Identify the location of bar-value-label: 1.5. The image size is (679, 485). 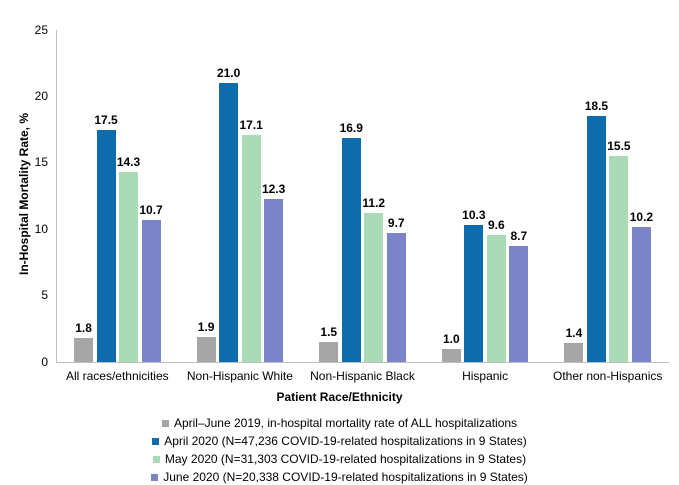
(329, 332).